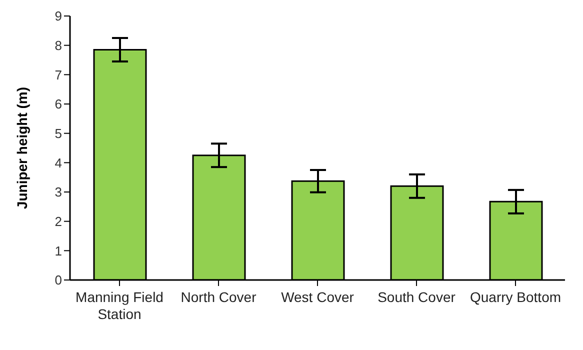 The image size is (583, 350). Describe the element at coordinates (58, 133) in the screenshot. I see `y-tick-label: 5` at that location.